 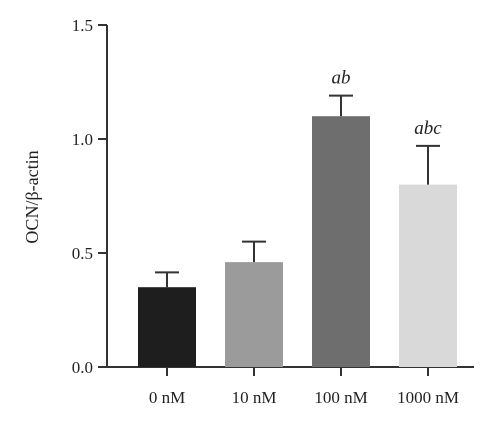 I want to click on y-tick-label: 1.0, so click(x=82, y=139).